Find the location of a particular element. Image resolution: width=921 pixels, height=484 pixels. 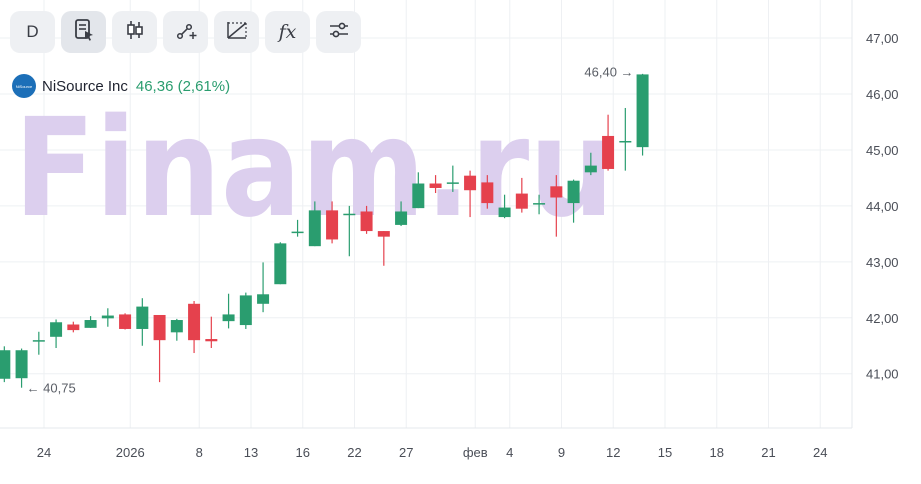

y-tick-label: 41,00 is located at coordinates (882, 374).